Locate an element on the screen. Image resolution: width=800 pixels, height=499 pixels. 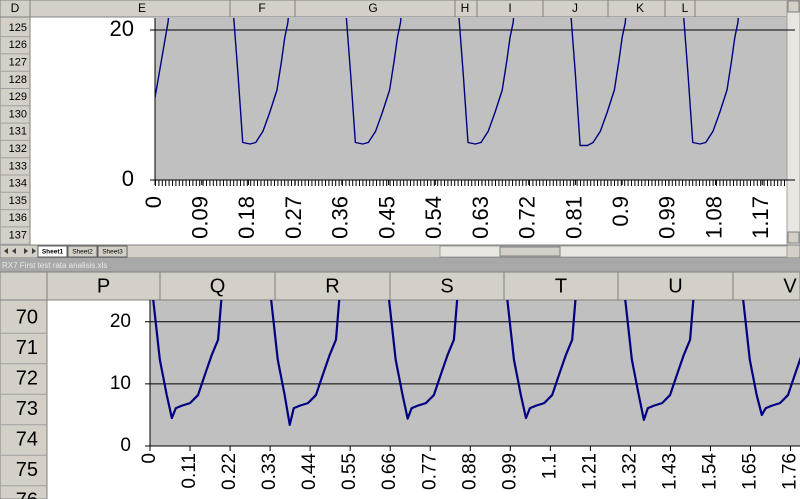
x-tick-label: 1.21 is located at coordinates (589, 471).